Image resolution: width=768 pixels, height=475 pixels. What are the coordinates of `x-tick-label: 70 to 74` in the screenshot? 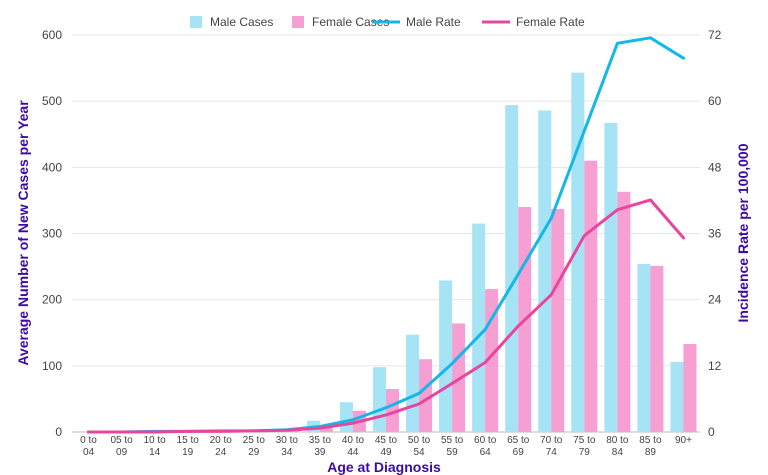 It's located at (551, 446).